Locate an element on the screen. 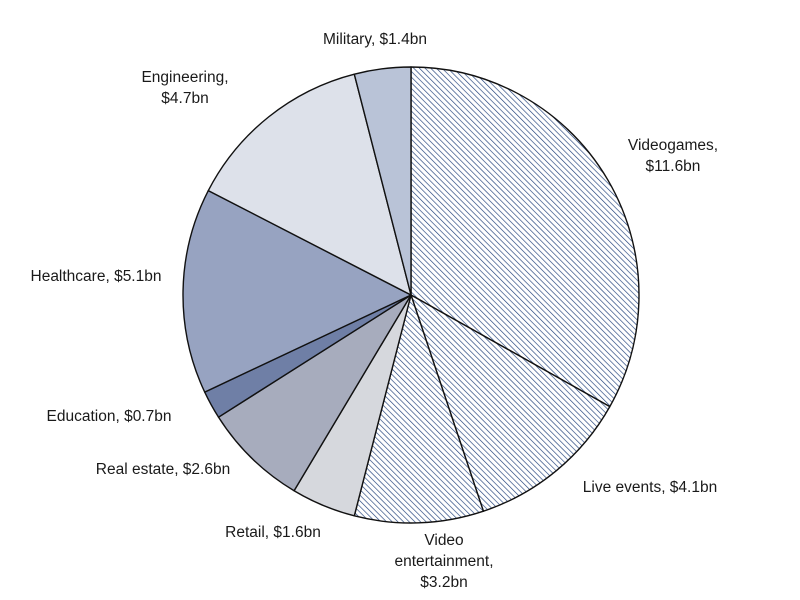  slice-label-line: Video is located at coordinates (443, 540).